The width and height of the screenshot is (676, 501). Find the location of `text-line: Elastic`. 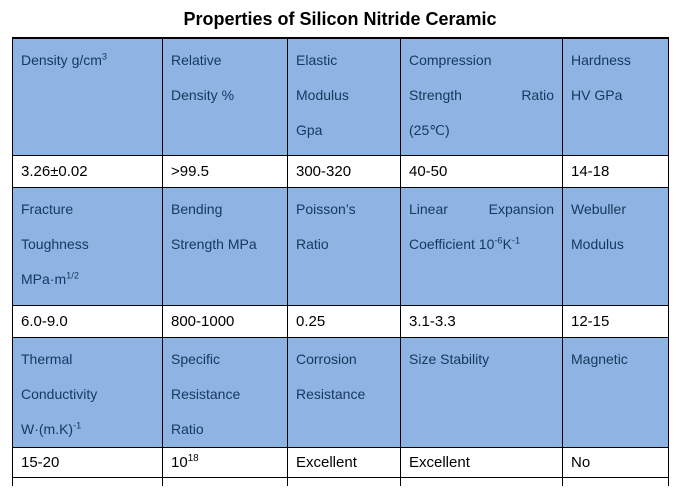

text-line: Elastic is located at coordinates (317, 60).